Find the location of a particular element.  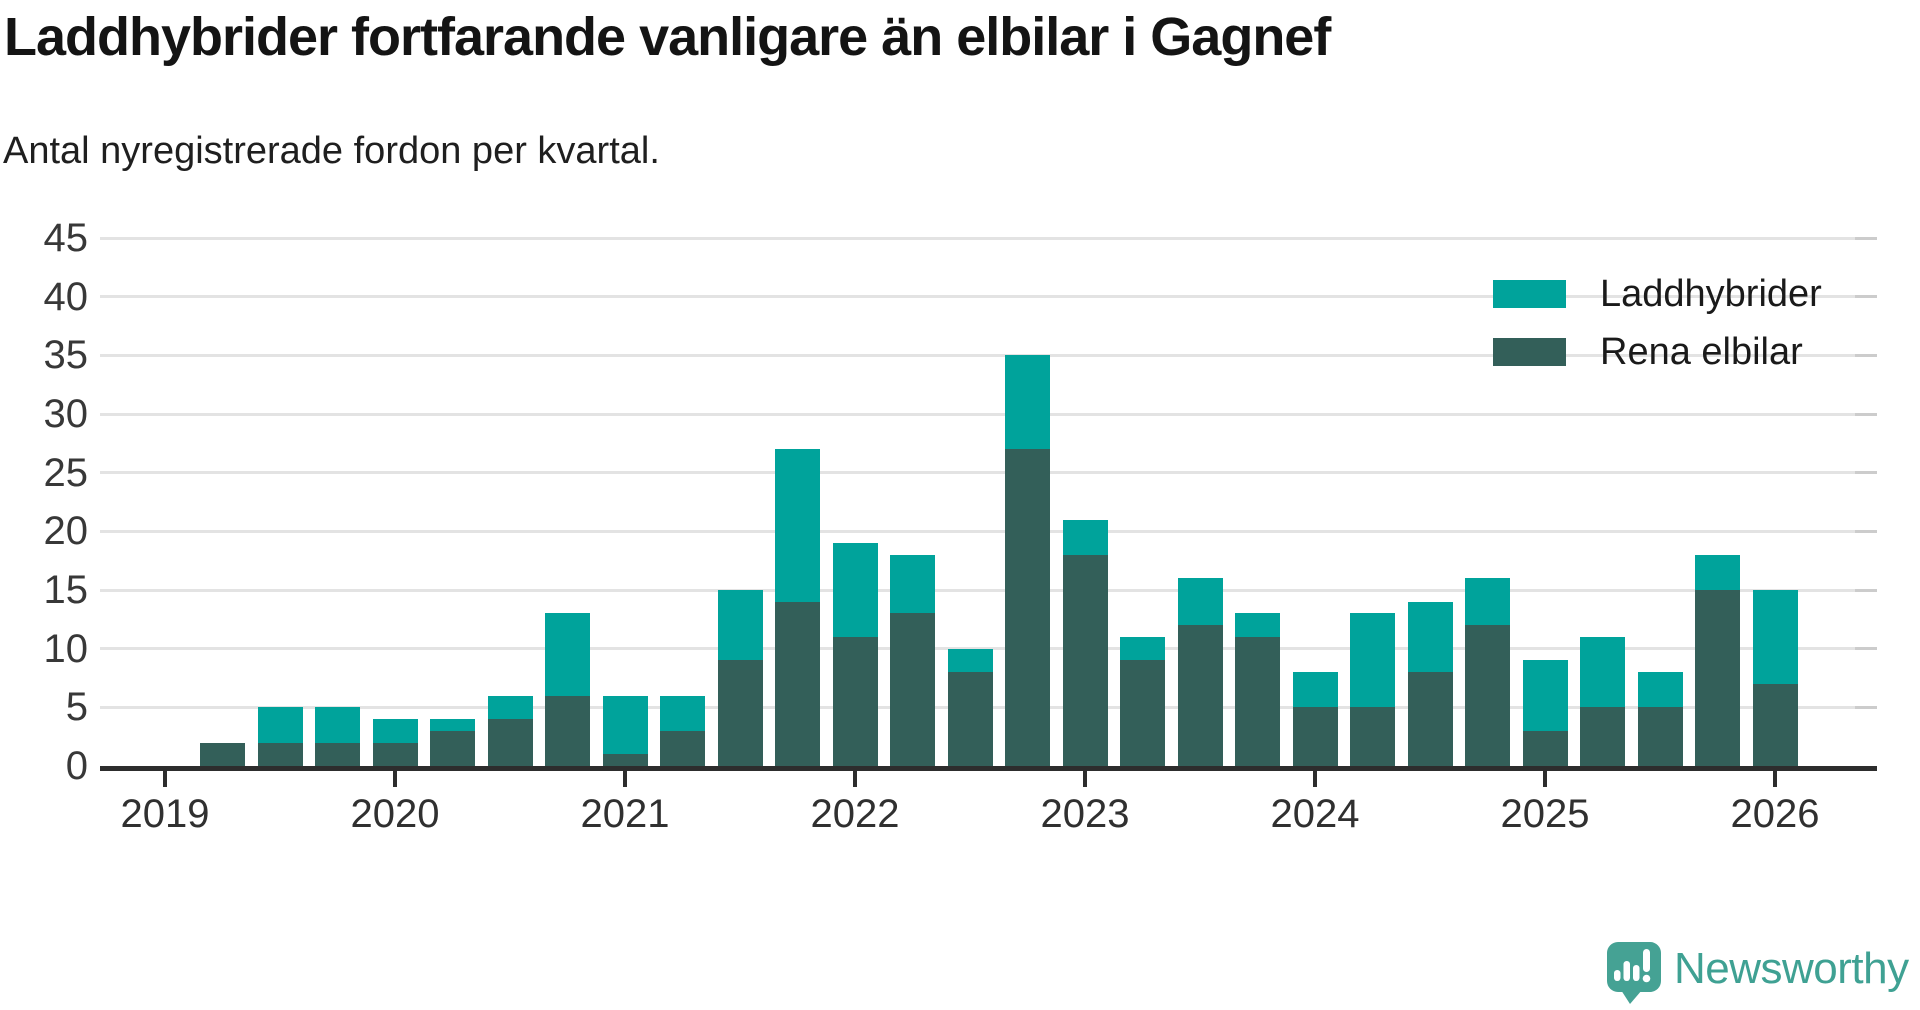

y-axis-label: 30 is located at coordinates (66, 414).